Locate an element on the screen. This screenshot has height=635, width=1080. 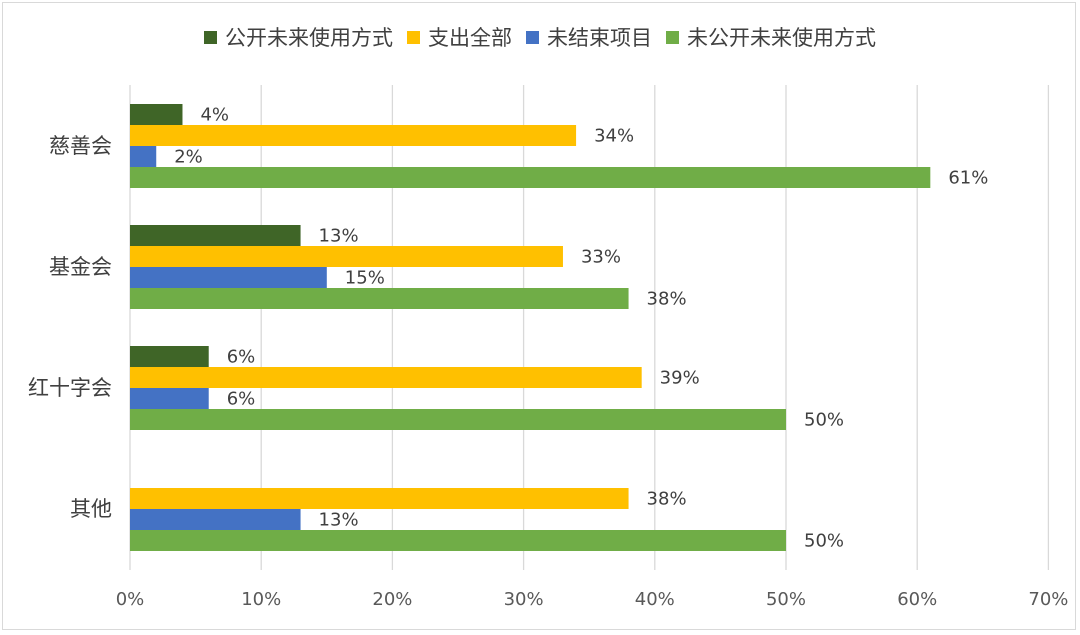
data-label: 39% is located at coordinates (680, 378).